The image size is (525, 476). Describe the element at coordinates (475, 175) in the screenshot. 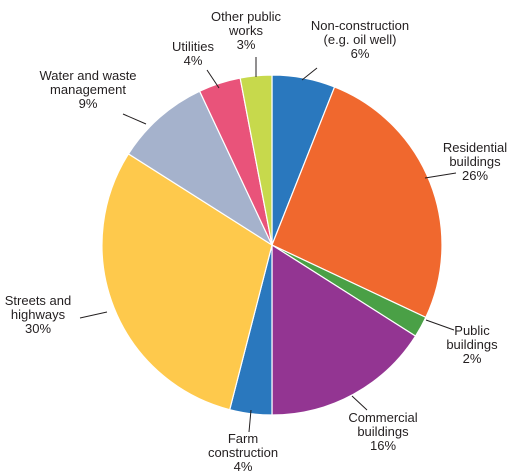

I see `slice-value-1: 26%` at that location.